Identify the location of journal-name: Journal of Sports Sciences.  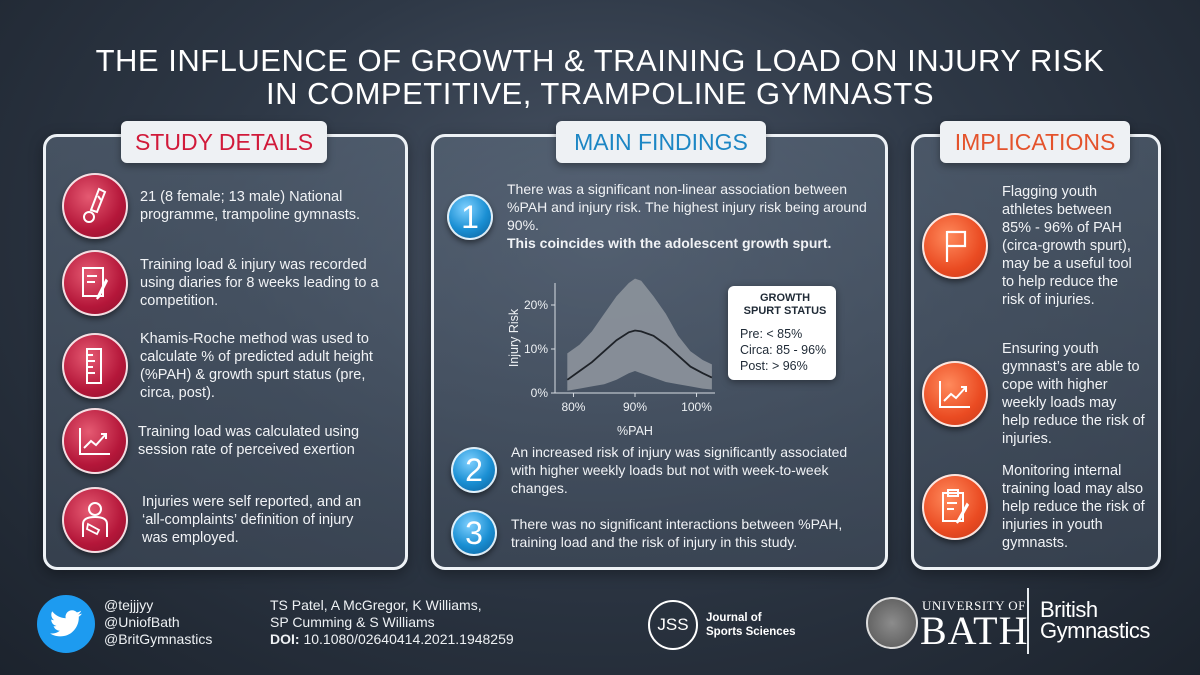
(750, 625).